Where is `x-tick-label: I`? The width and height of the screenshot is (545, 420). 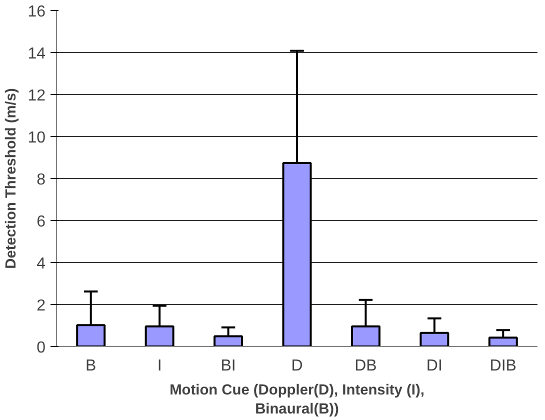
x-tick-label: I is located at coordinates (159, 366).